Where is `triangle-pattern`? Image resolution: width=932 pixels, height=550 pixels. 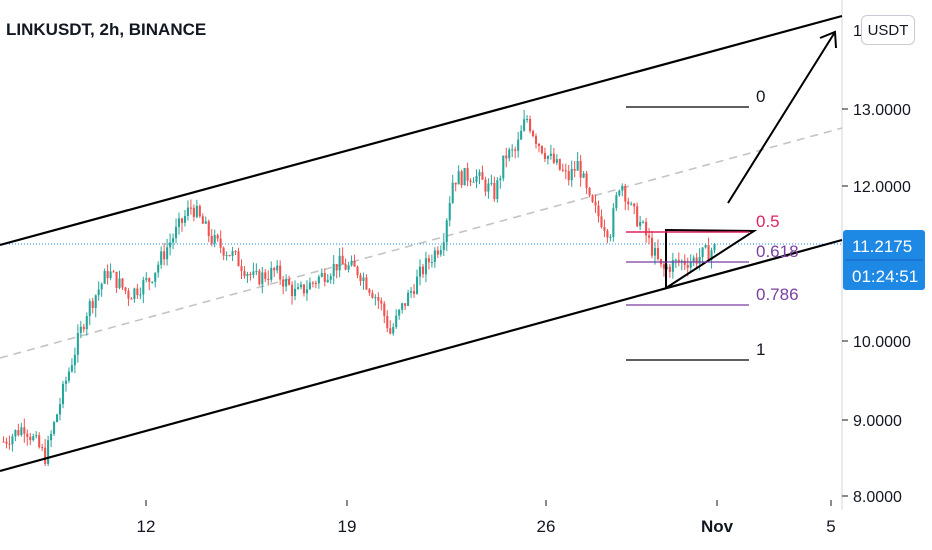
triangle-pattern is located at coordinates (711, 259).